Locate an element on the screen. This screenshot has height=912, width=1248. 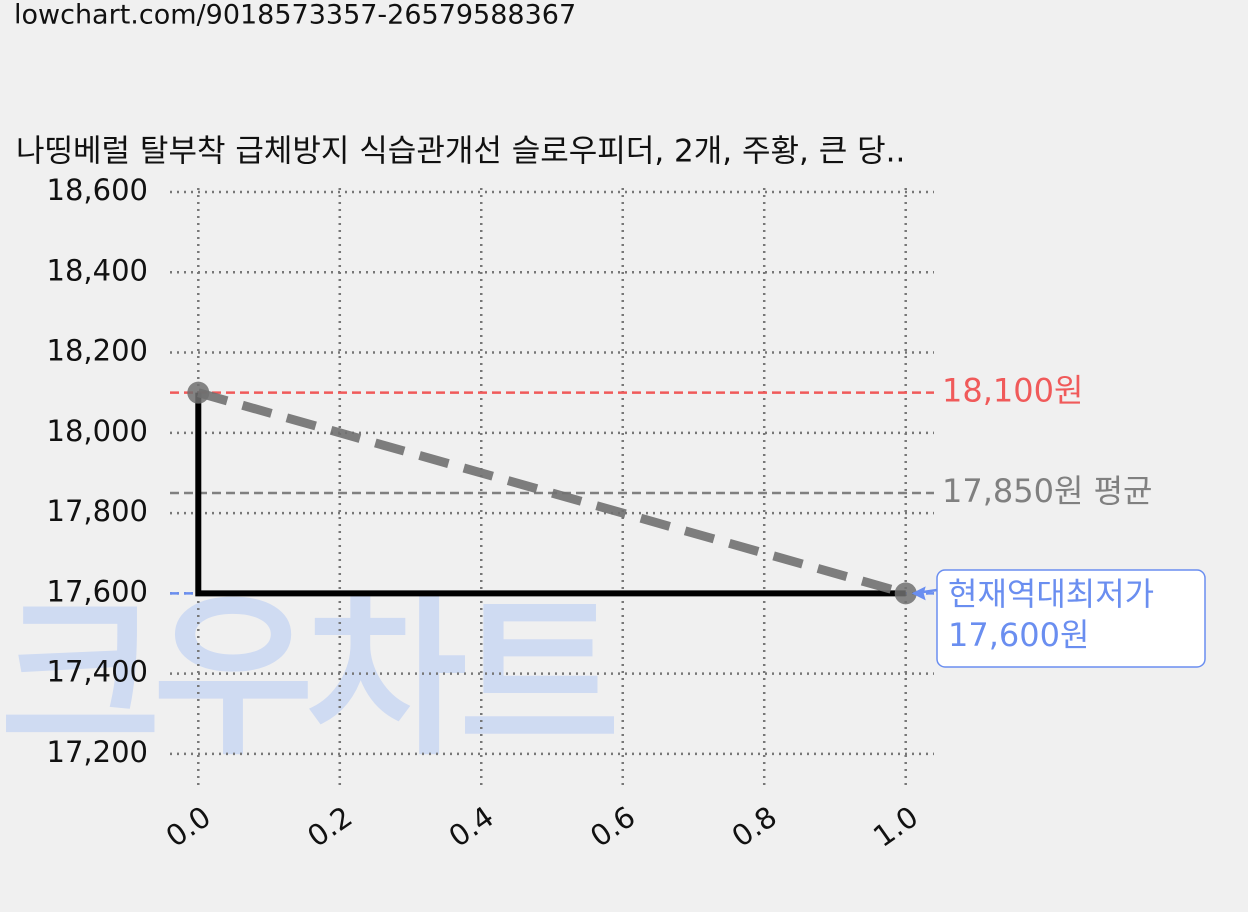
x-tick-label: 0.4 is located at coordinates (471, 826).